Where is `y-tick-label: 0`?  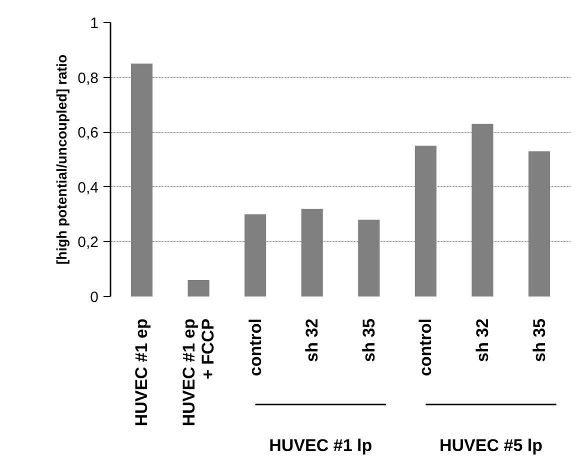 y-tick-label: 0 is located at coordinates (94, 297).